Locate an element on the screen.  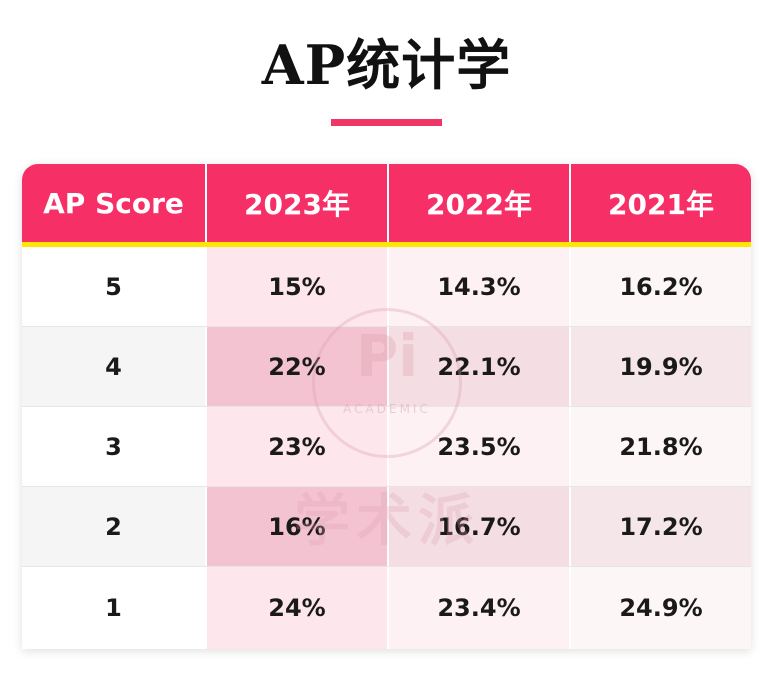
value-cell-2022: 16.7% is located at coordinates (478, 526).